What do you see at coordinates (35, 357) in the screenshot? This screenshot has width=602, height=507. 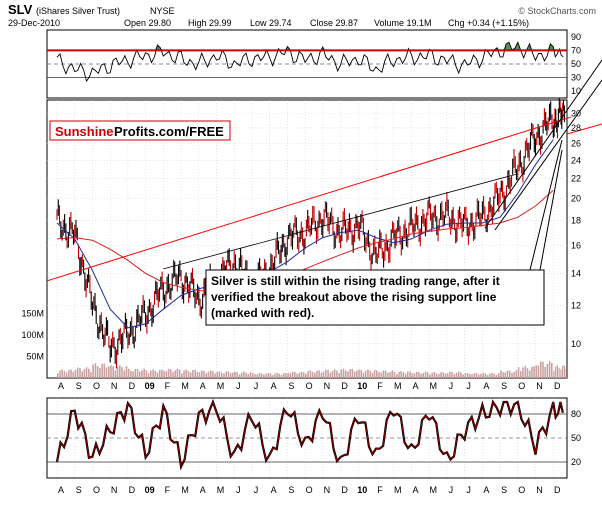 I see `volume-tick-label: 50M` at bounding box center [35, 357].